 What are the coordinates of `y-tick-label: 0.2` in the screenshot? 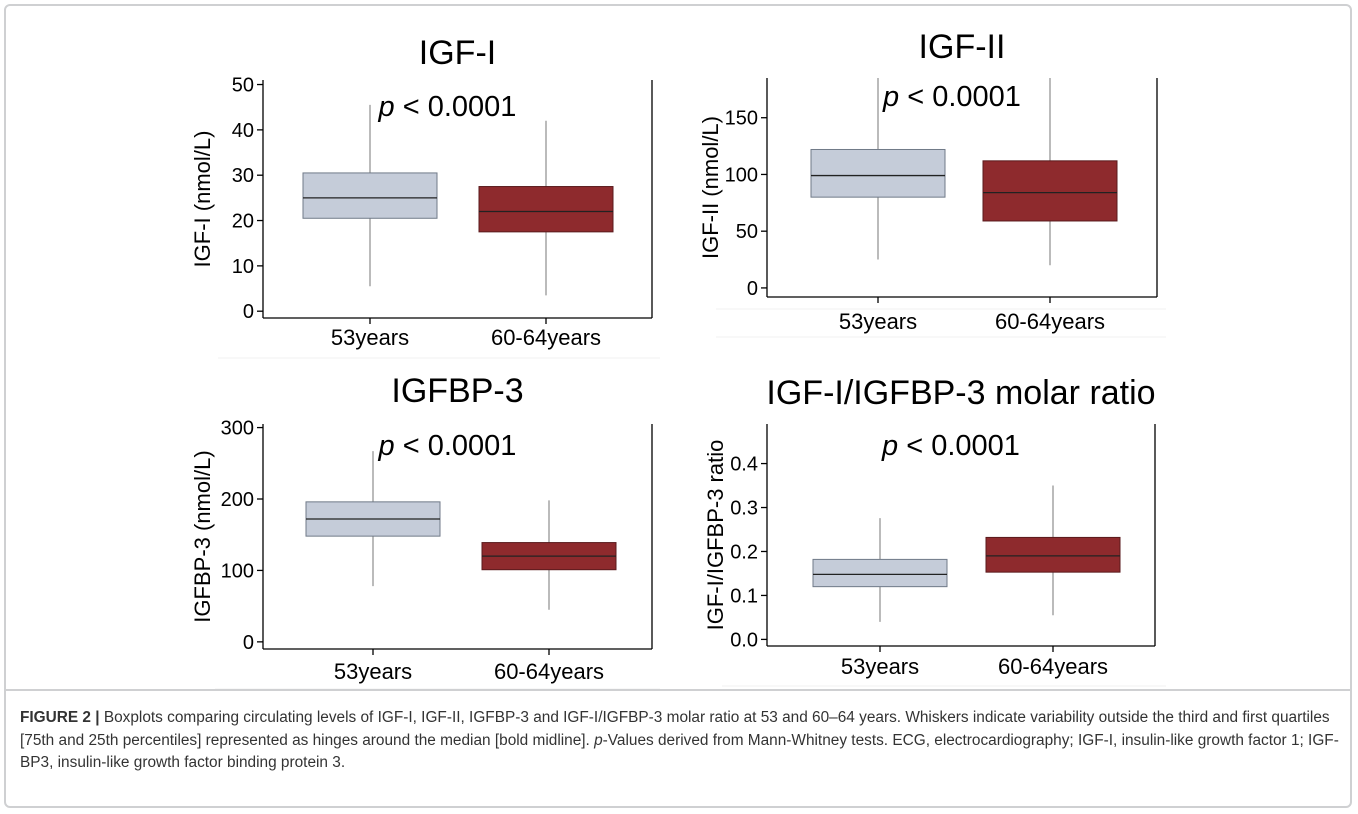 It's located at (744, 552).